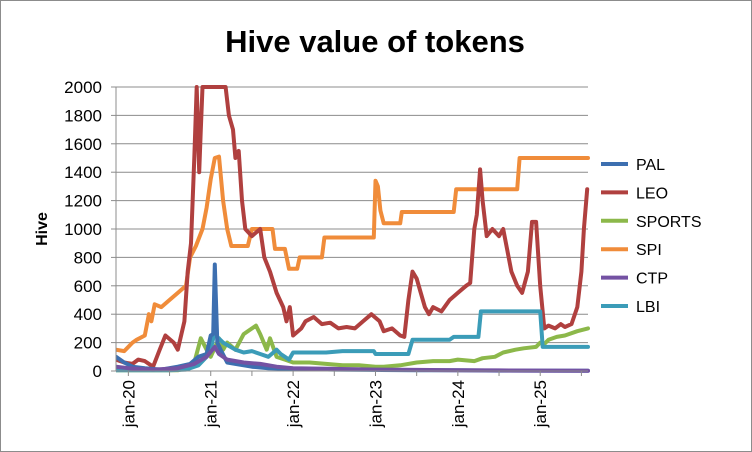  Describe the element at coordinates (97, 371) in the screenshot. I see `y-tick-label-0: 0` at that location.